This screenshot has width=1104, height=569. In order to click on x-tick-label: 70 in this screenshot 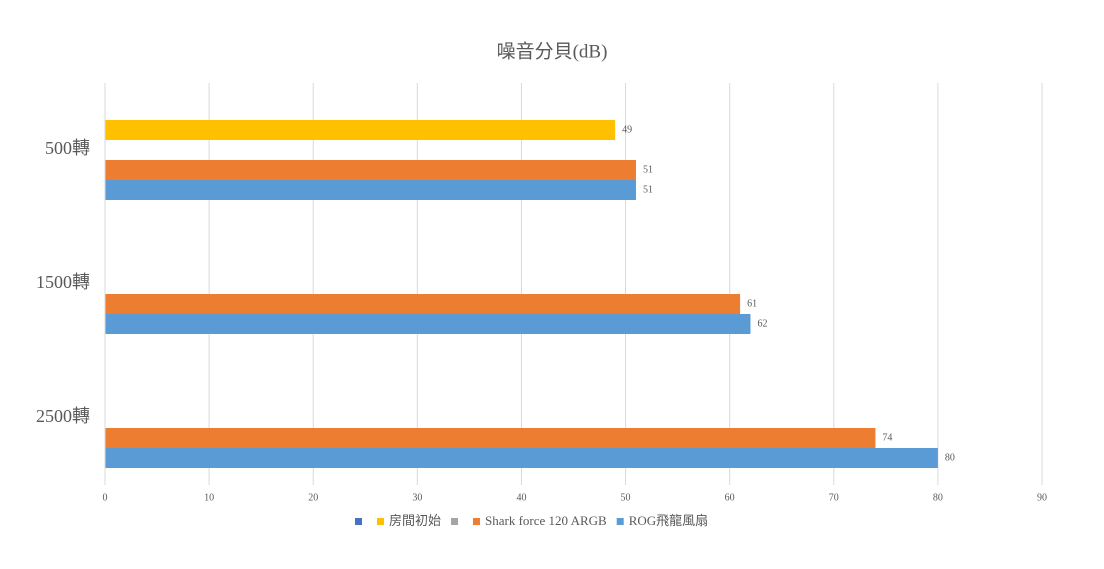, I will do `click(834, 497)`.